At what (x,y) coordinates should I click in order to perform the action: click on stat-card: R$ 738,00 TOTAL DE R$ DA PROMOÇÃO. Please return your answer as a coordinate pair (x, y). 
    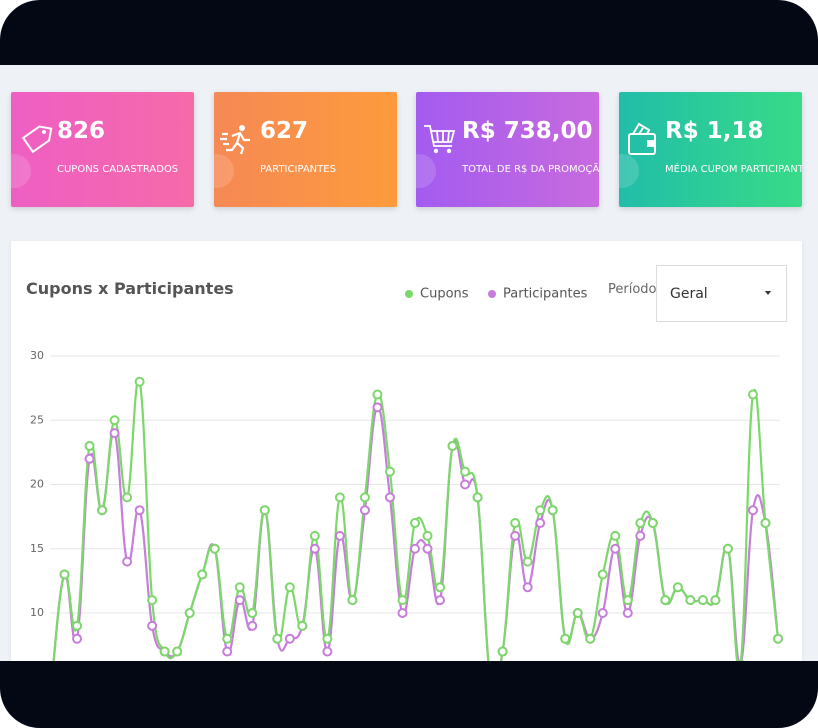
    Looking at the image, I should click on (507, 149).